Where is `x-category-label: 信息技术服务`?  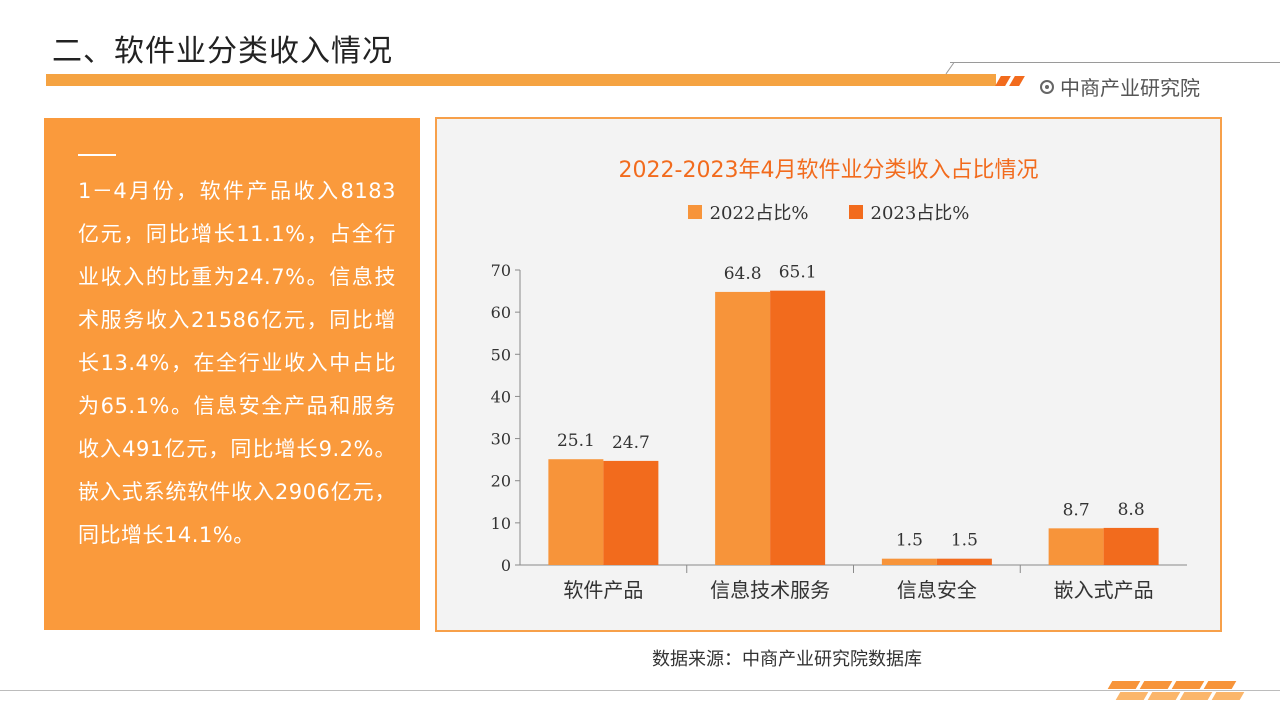 x-category-label: 信息技术服务 is located at coordinates (770, 590).